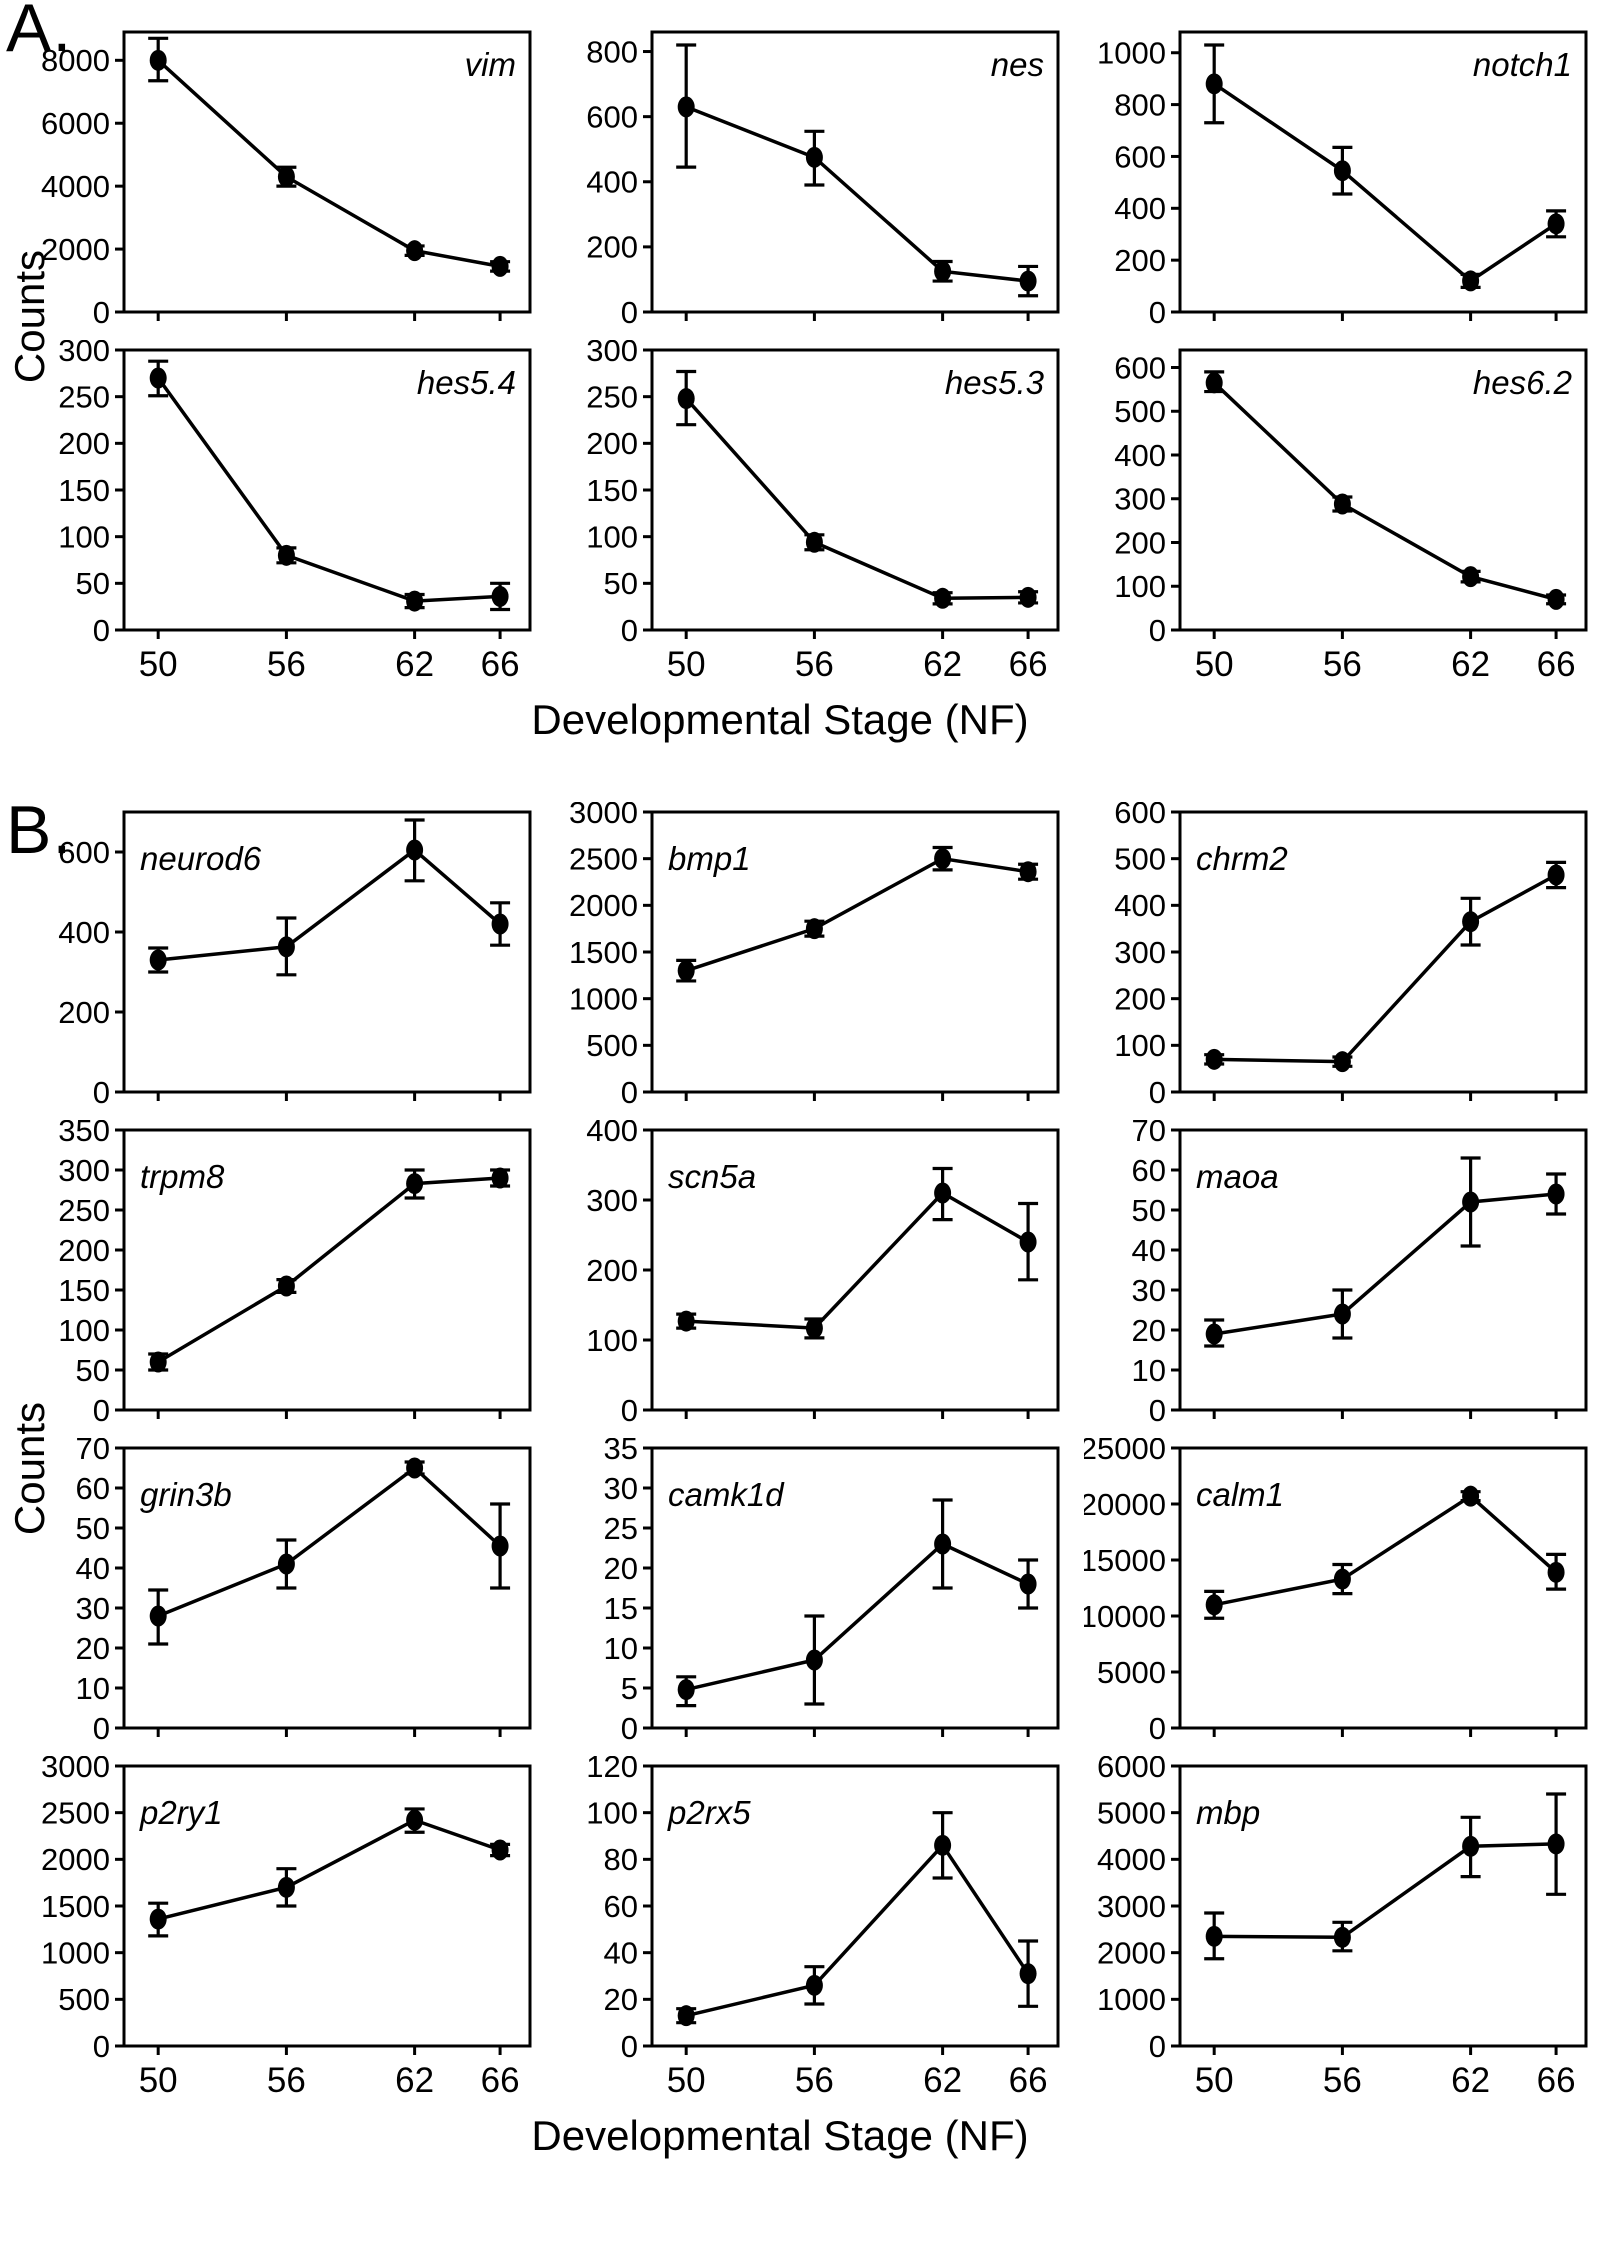 This screenshot has width=1608, height=2250. What do you see at coordinates (1125, 1616) in the screenshot?
I see `y-tick-label: 10000` at bounding box center [1125, 1616].